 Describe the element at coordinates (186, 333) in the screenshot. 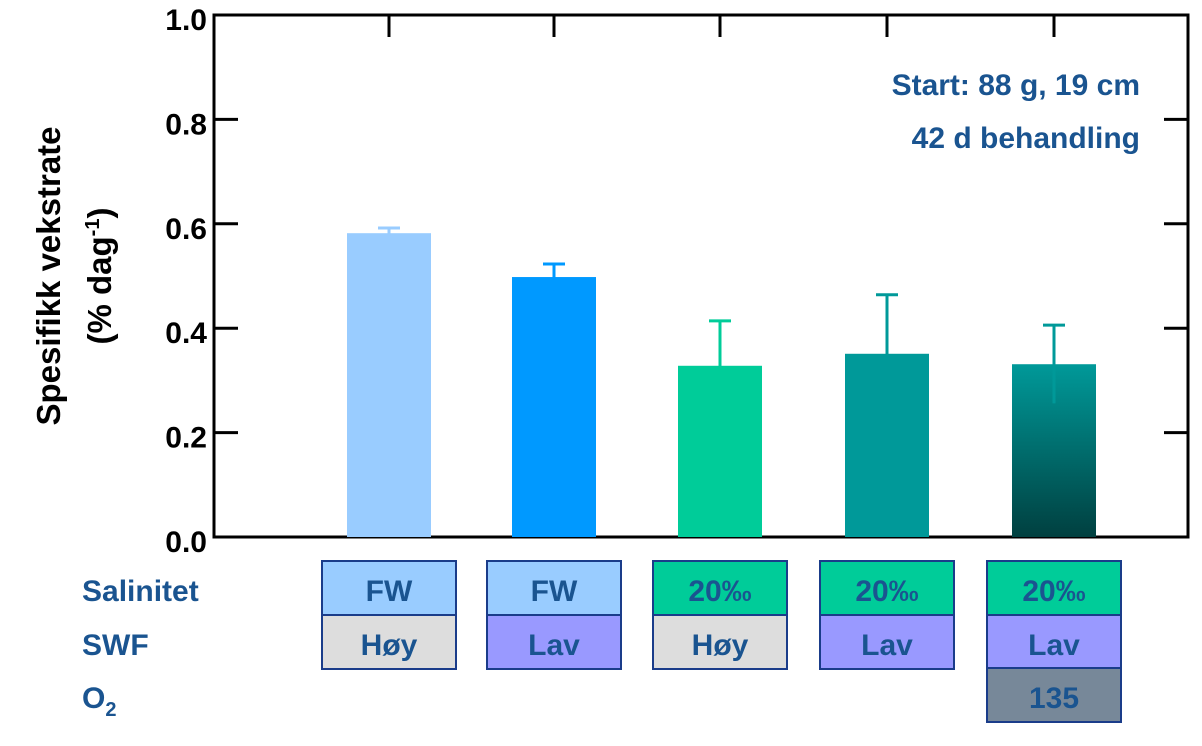

I see `y-tick-label: 0.4` at that location.